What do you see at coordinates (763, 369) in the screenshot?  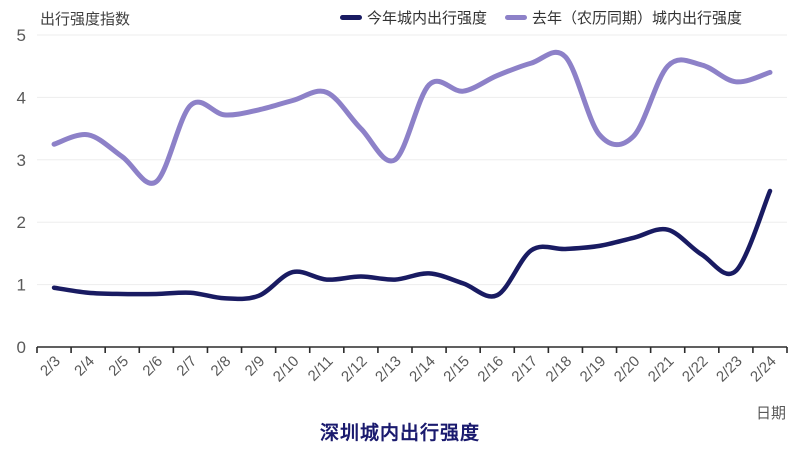 I see `x-tick-label: 2/24` at bounding box center [763, 369].